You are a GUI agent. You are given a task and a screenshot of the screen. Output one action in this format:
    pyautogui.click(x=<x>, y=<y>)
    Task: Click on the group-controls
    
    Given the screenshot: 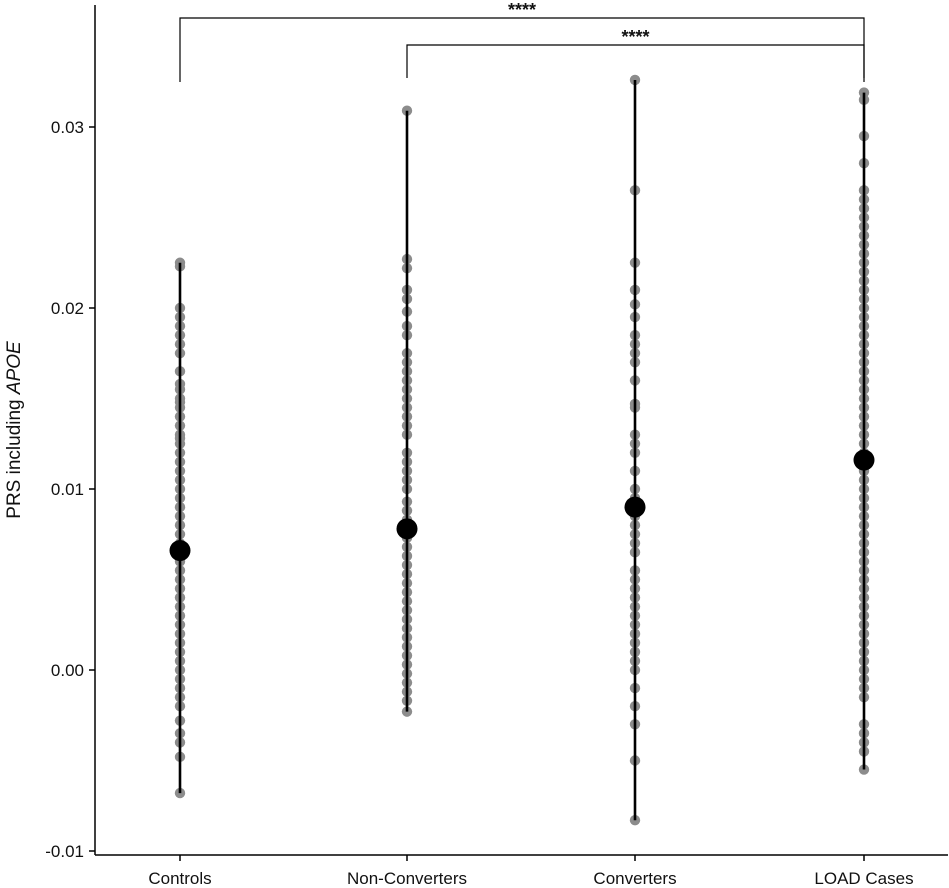 What is the action you would take?
    pyautogui.click(x=180, y=528)
    